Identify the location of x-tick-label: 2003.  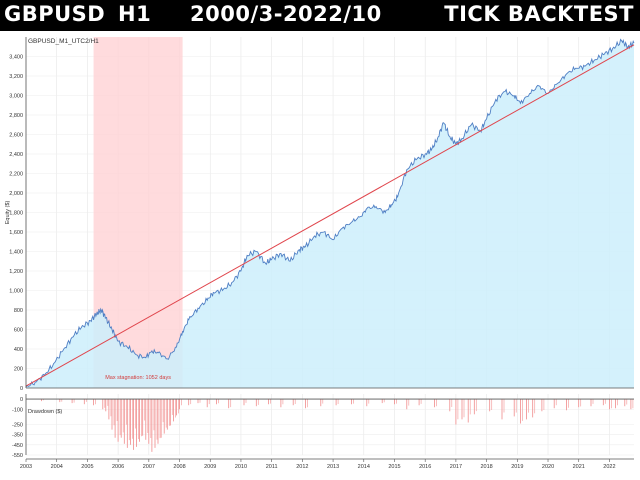
(26, 467).